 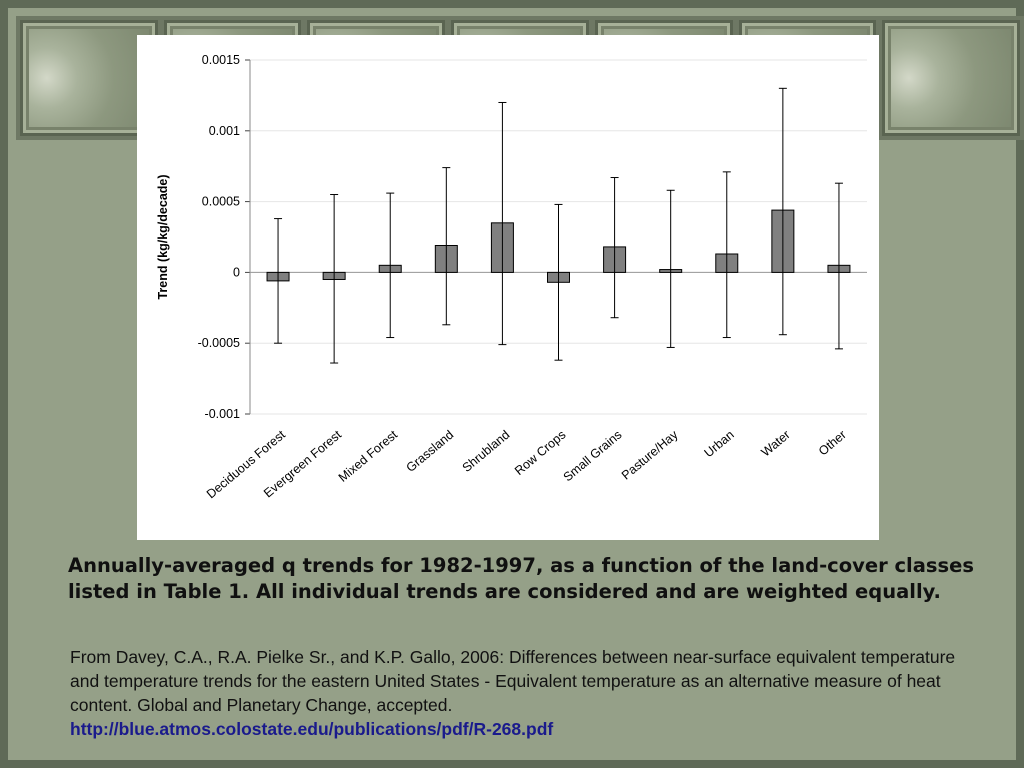 I want to click on y-tick-label: 0.0005, so click(x=221, y=202).